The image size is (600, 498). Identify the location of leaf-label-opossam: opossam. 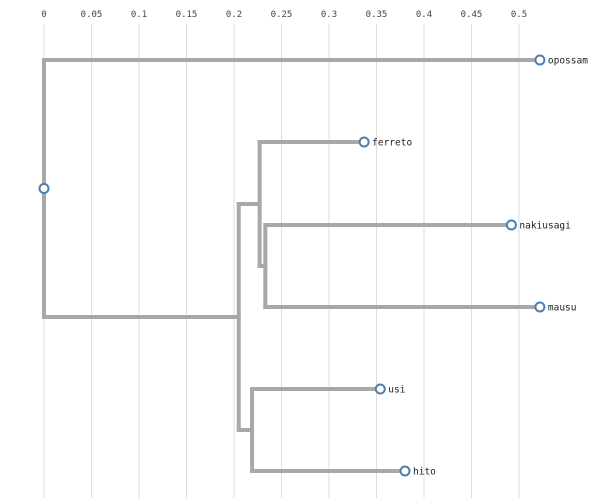
(568, 61).